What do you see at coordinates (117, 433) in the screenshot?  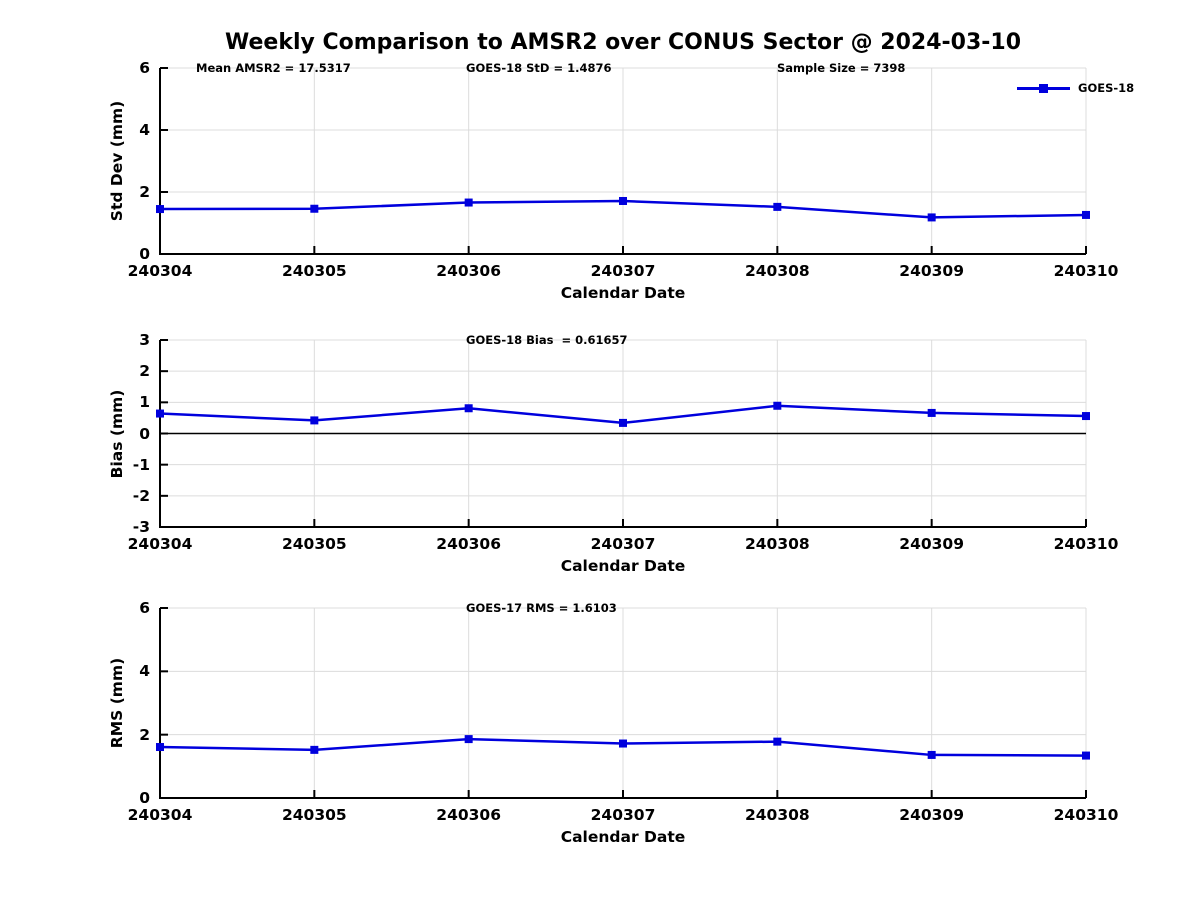 I see `y-axis-label: Bias (mm)` at bounding box center [117, 433].